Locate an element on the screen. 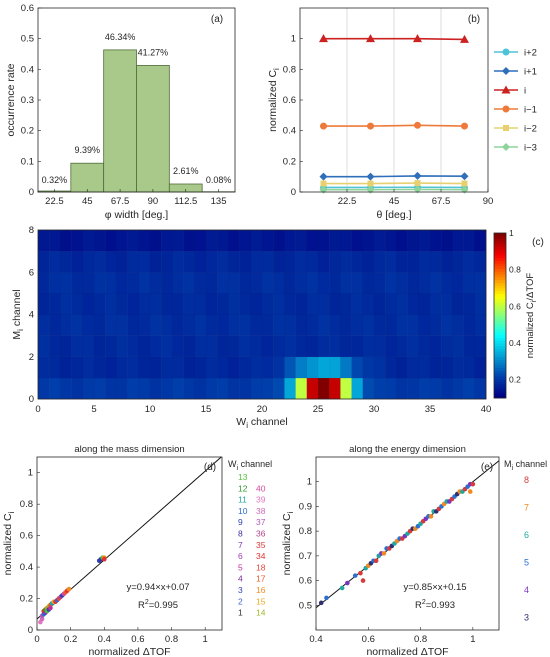  x-axis-title: φ width [deg.] is located at coordinates (137, 215).